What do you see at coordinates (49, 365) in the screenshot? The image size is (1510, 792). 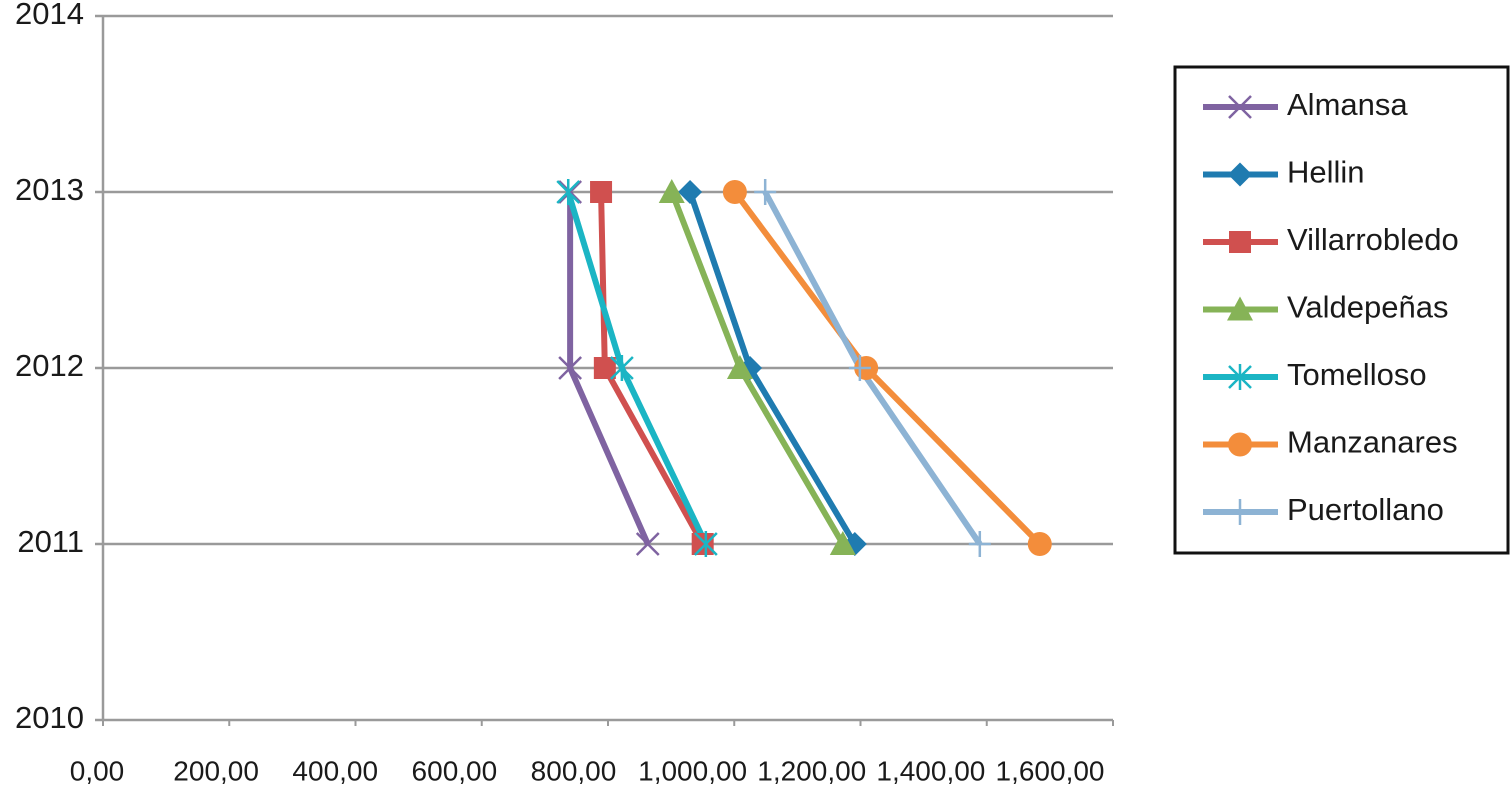 I see `y-tick-label: 2012` at bounding box center [49, 365].